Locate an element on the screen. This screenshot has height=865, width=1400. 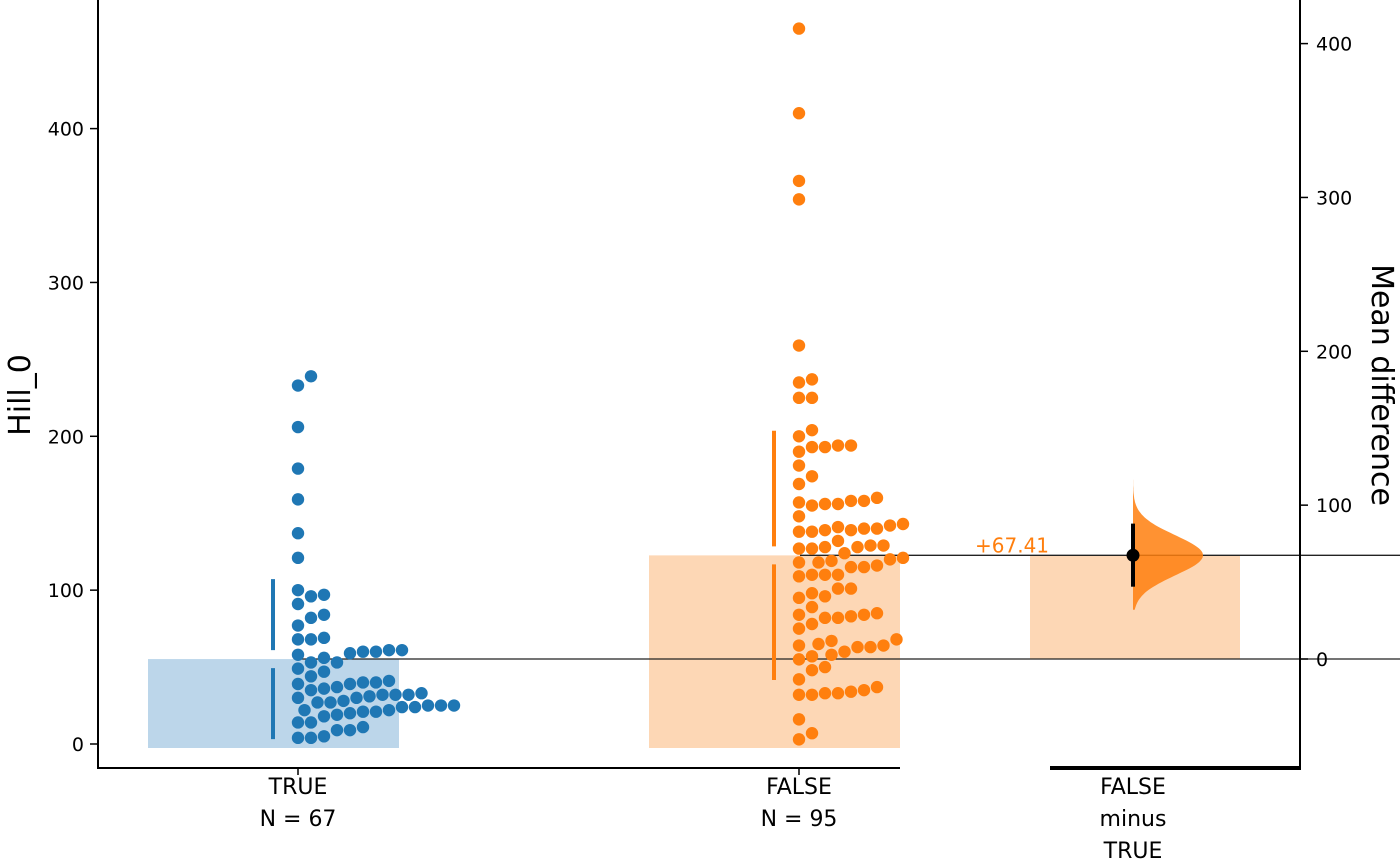
left-tick-label: 0 is located at coordinates (78, 745).